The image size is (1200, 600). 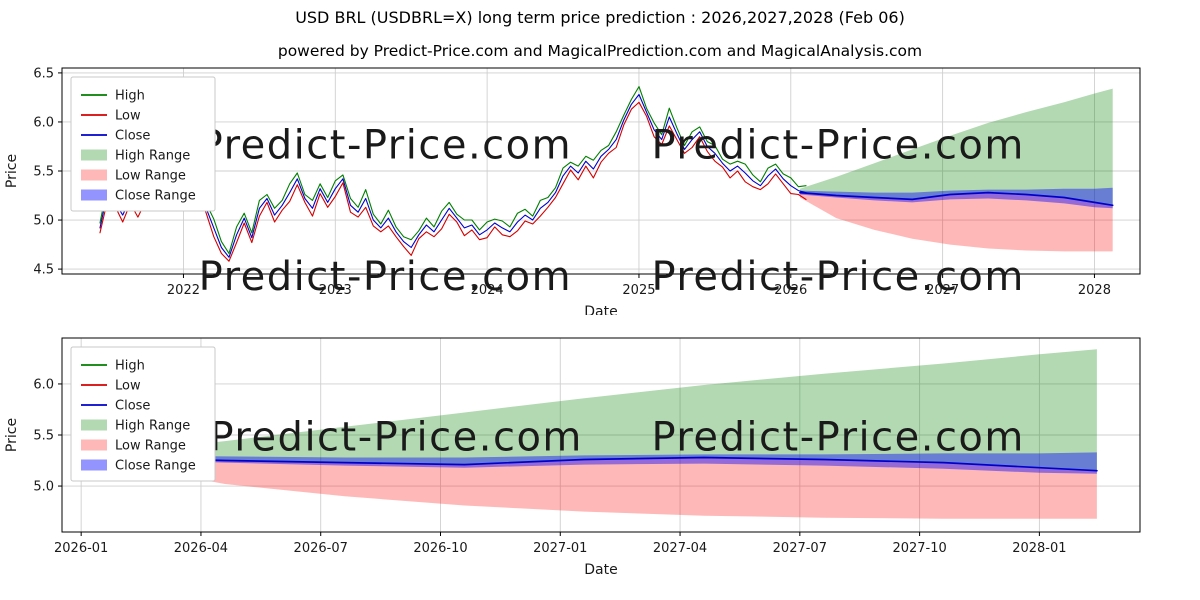 I want to click on svg-text: 2027, so click(x=942, y=290).